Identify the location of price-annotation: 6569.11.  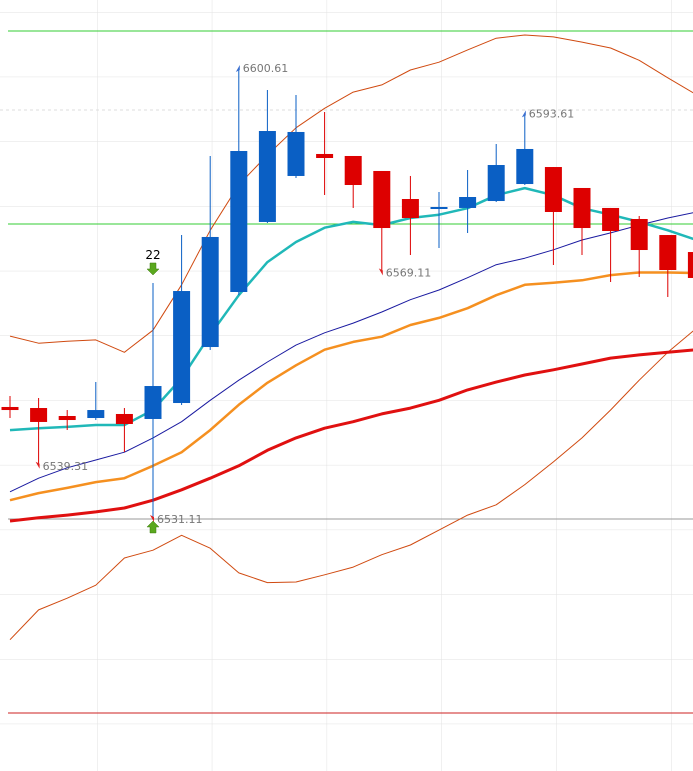
(409, 272).